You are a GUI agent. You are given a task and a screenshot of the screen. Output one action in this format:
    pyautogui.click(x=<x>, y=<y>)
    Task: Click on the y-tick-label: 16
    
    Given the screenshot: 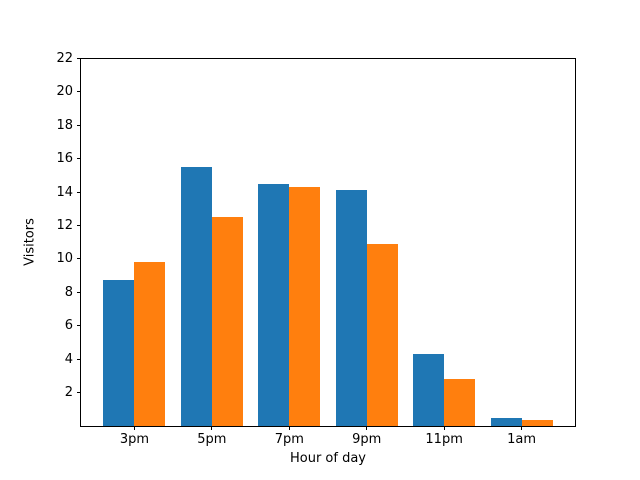 What is the action you would take?
    pyautogui.click(x=64, y=159)
    